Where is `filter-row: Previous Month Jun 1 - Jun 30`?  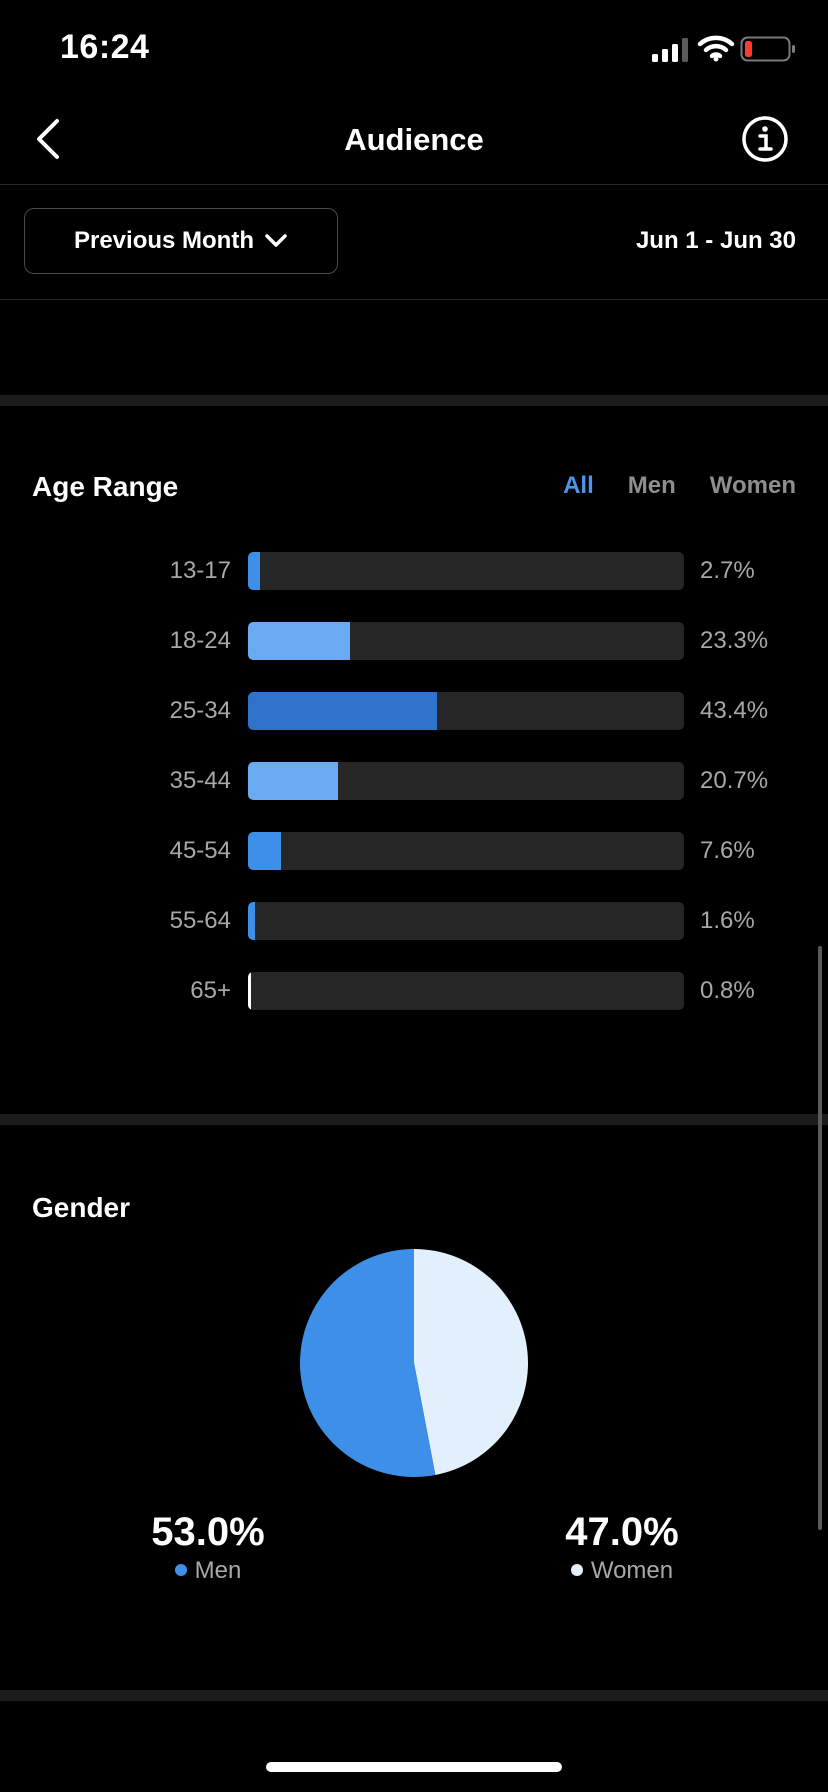 filter-row: Previous Month Jun 1 - Jun 30 is located at coordinates (414, 242).